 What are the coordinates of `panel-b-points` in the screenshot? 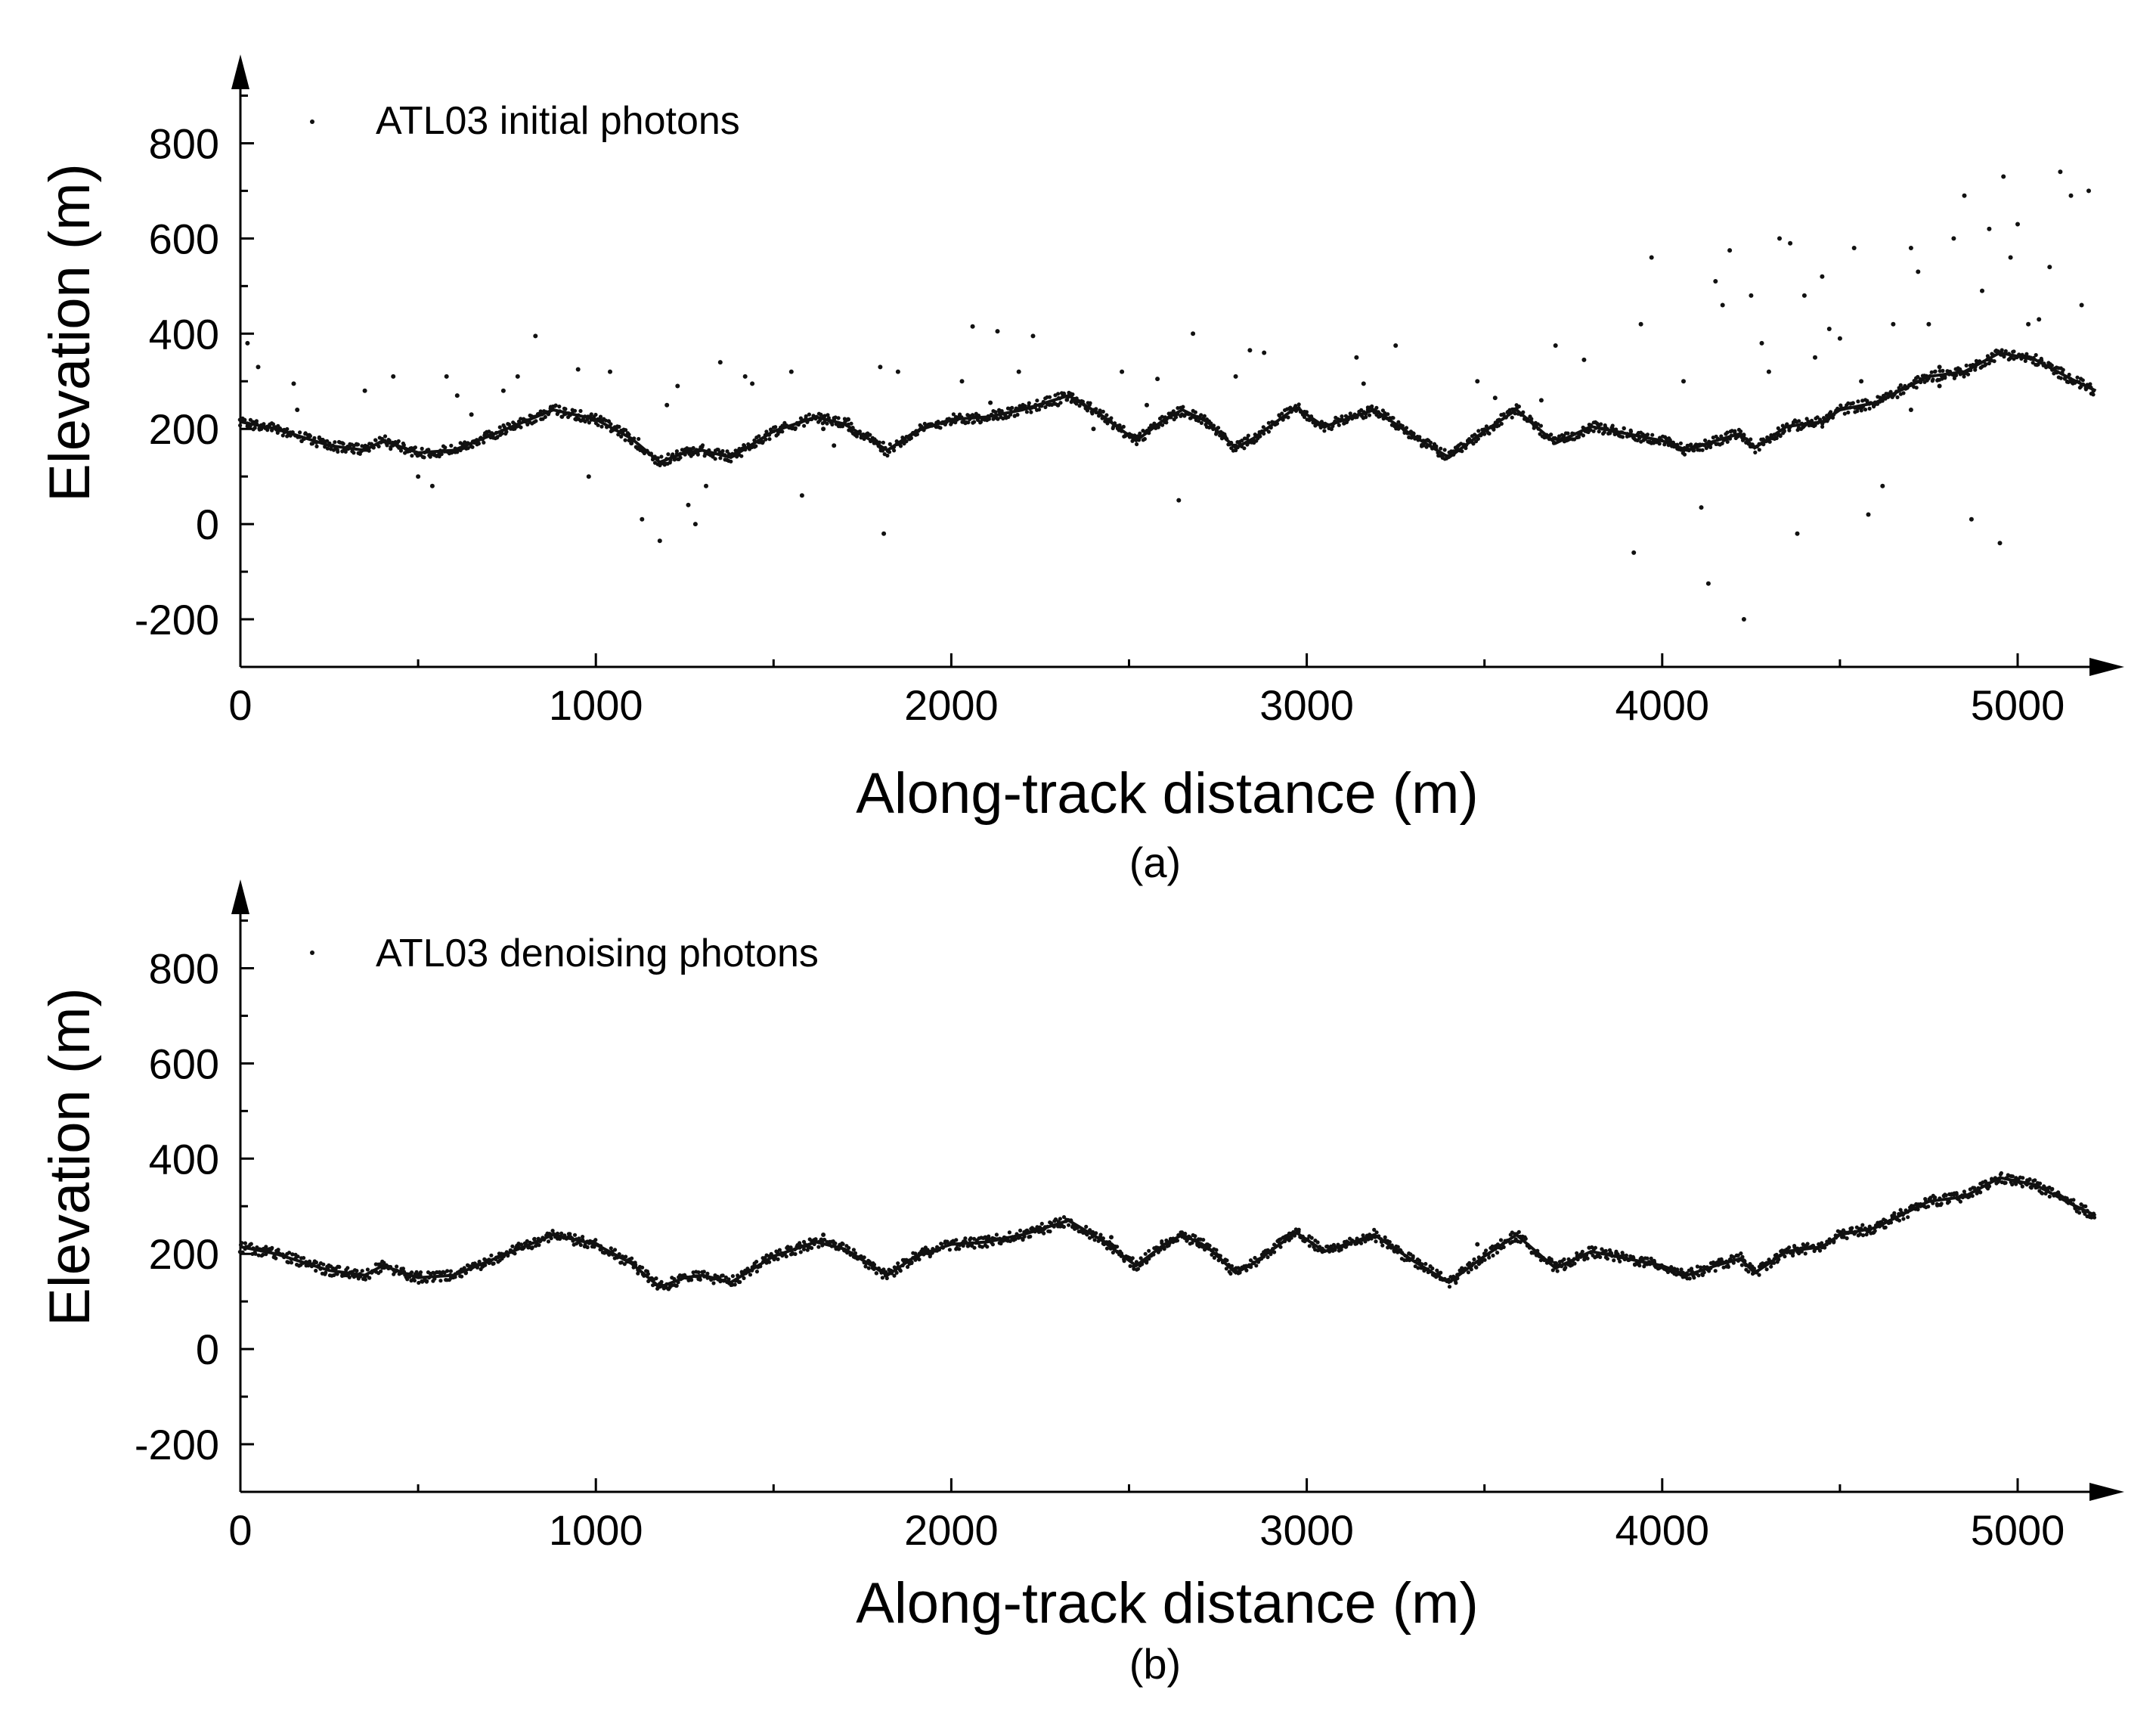 It's located at (1167, 1231).